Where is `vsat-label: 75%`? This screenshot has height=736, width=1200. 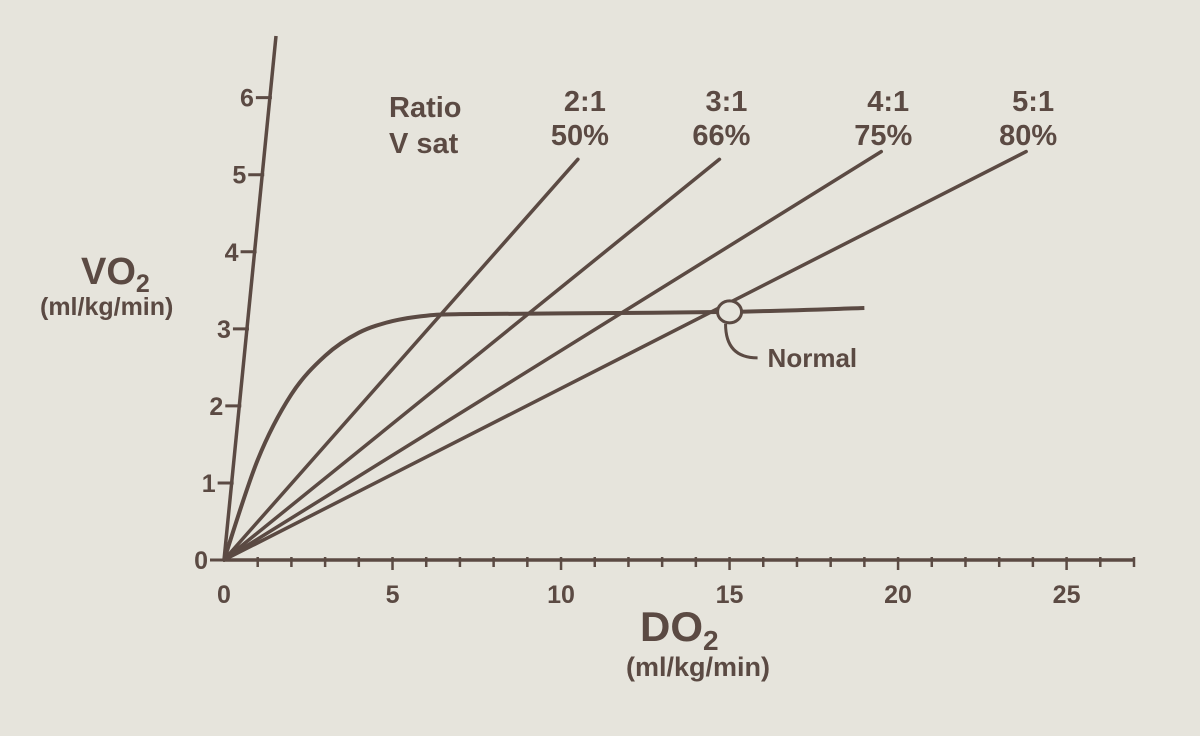 vsat-label: 75% is located at coordinates (883, 136).